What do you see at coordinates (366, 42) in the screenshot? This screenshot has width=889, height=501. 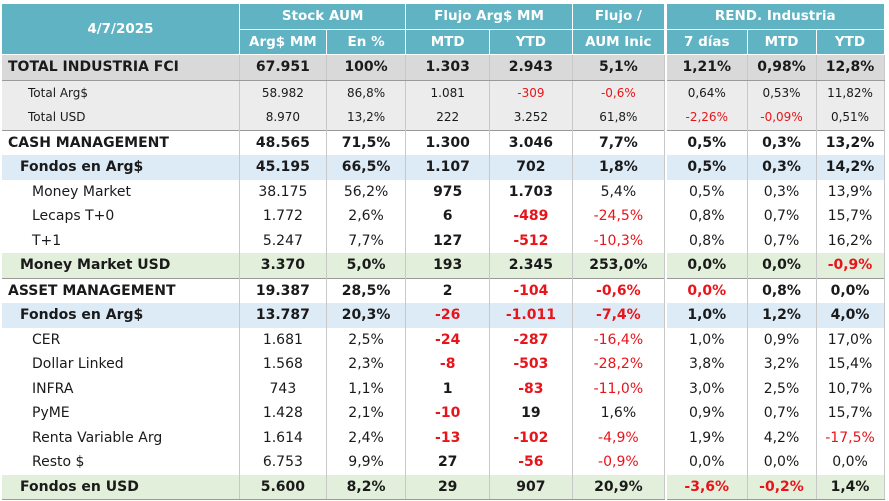 I see `pct-header: En %` at bounding box center [366, 42].